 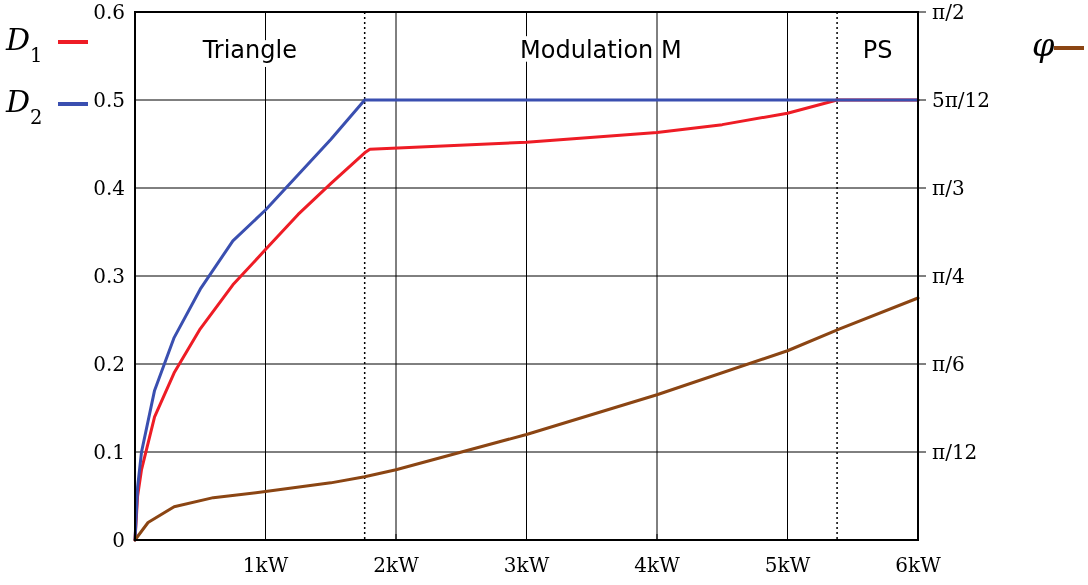 What do you see at coordinates (109, 364) in the screenshot?
I see `y-tick-label: 0.2` at bounding box center [109, 364].